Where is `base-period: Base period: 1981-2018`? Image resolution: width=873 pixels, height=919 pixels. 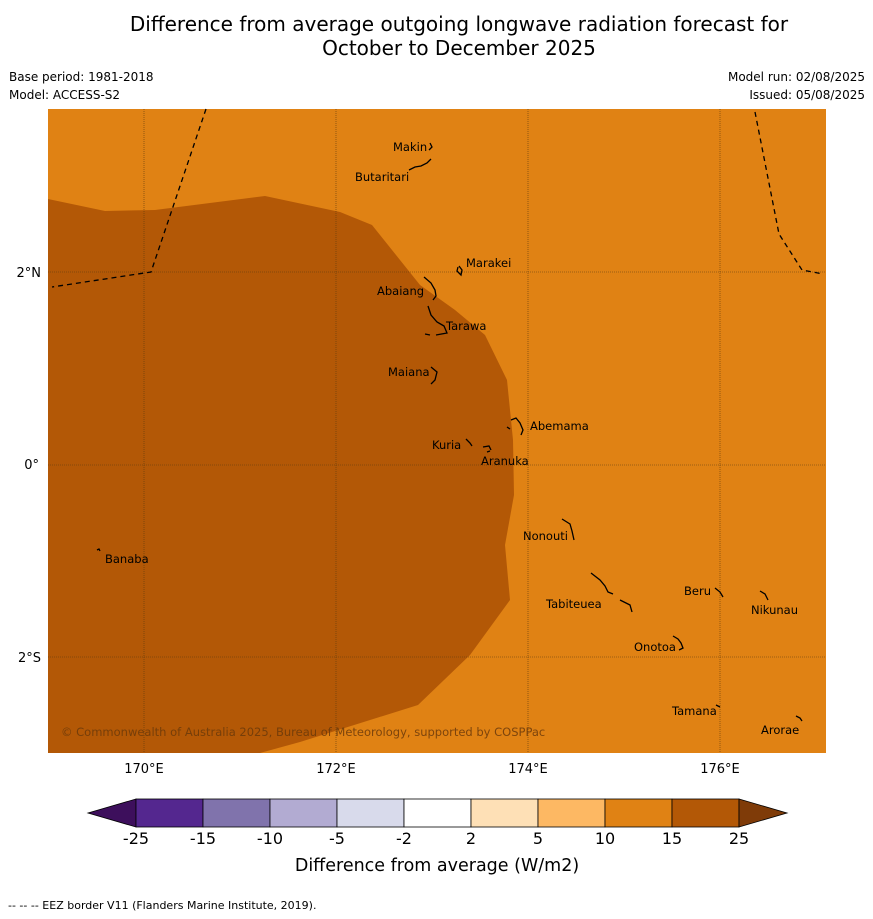
base-period: Base period: 1981-2018 is located at coordinates (81, 77).